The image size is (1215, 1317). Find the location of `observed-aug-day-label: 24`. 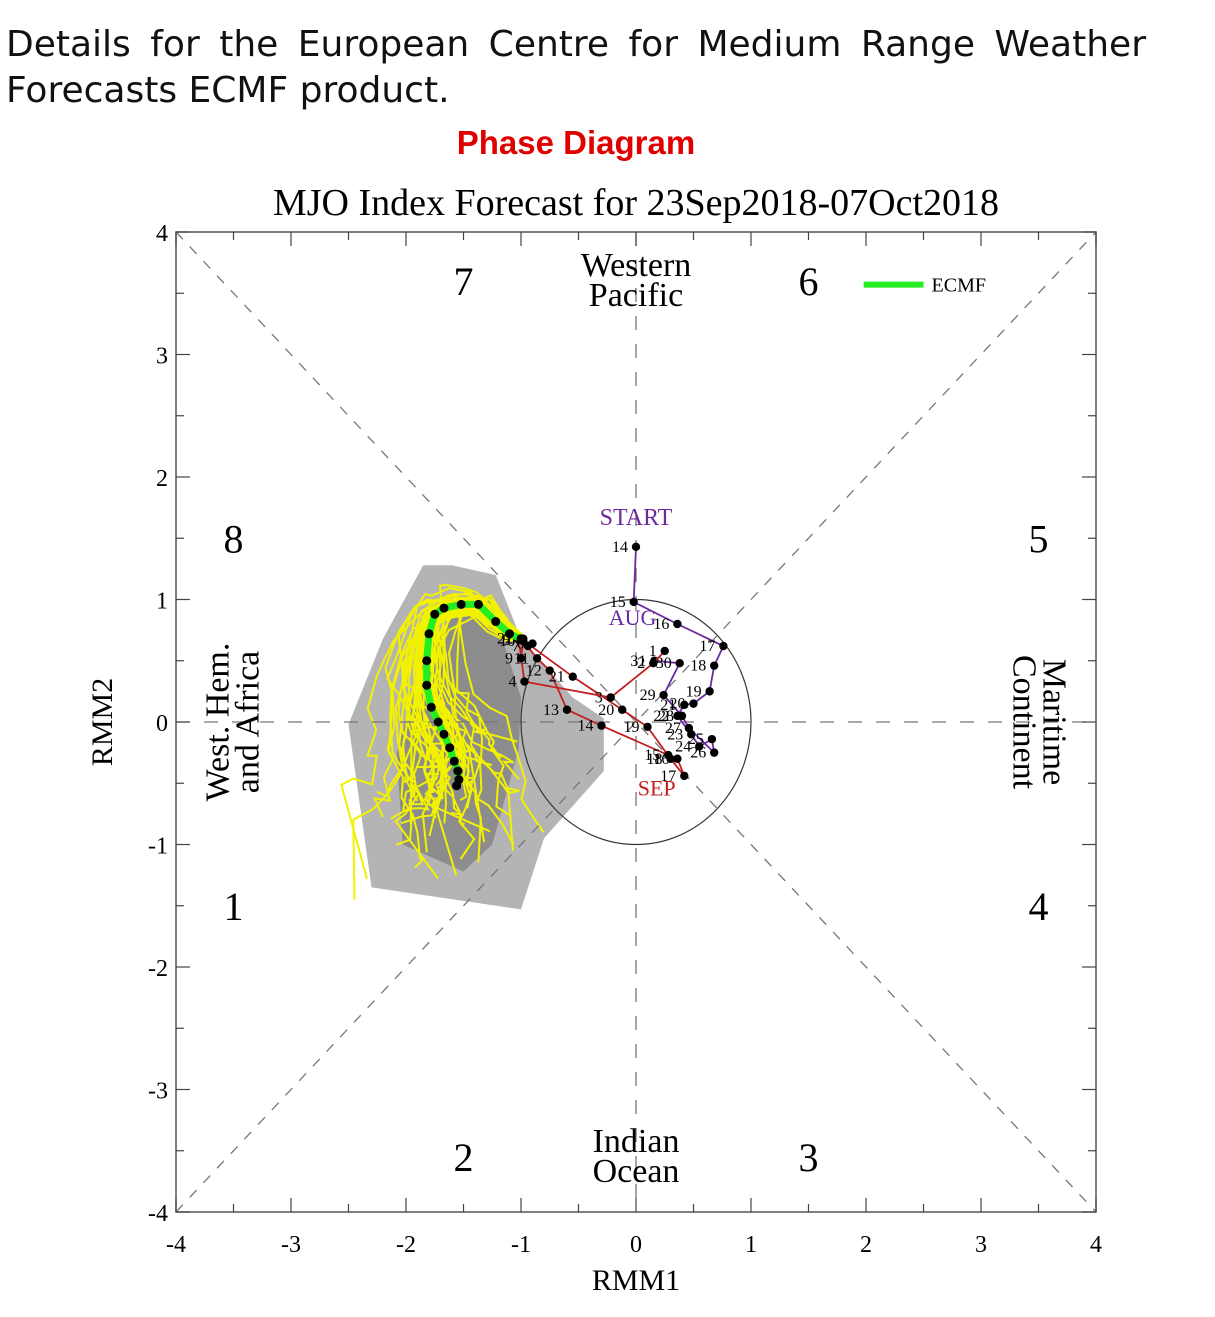

observed-aug-day-label: 24 is located at coordinates (683, 747).